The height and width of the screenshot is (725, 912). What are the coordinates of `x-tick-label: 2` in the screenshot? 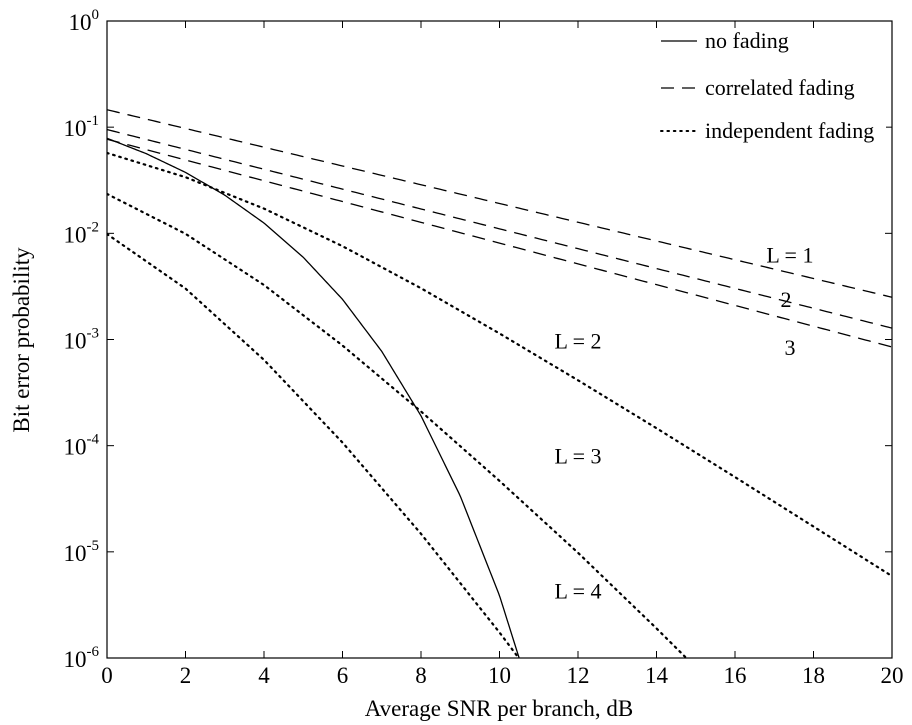 It's located at (186, 675).